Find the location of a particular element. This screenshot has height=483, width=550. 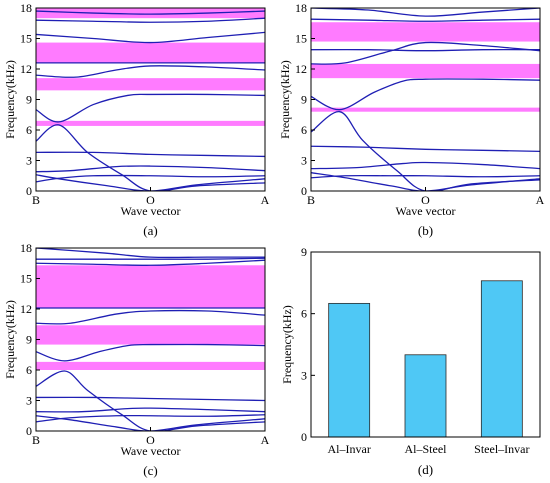

x-tick-label: Steel–Invar is located at coordinates (501, 449).